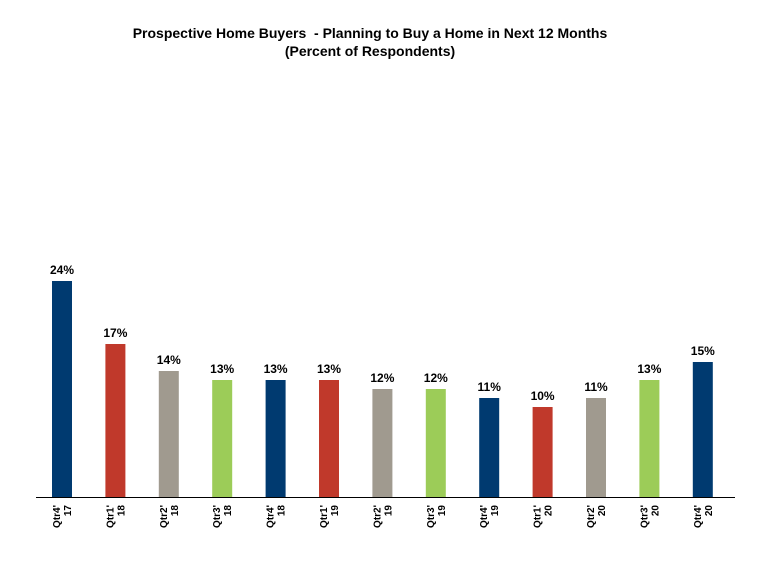 The width and height of the screenshot is (768, 576). What do you see at coordinates (330, 516) in the screenshot?
I see `x-tick-label: Qtr1'19` at bounding box center [330, 516].